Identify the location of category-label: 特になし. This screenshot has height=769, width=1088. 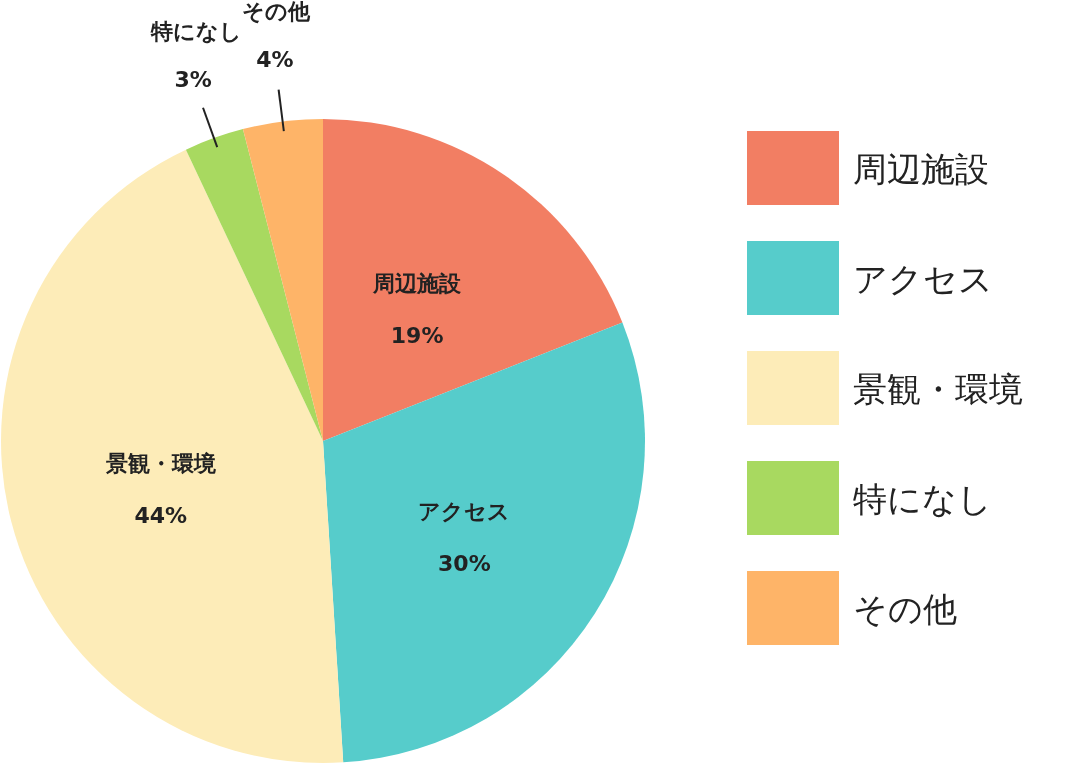
(197, 31).